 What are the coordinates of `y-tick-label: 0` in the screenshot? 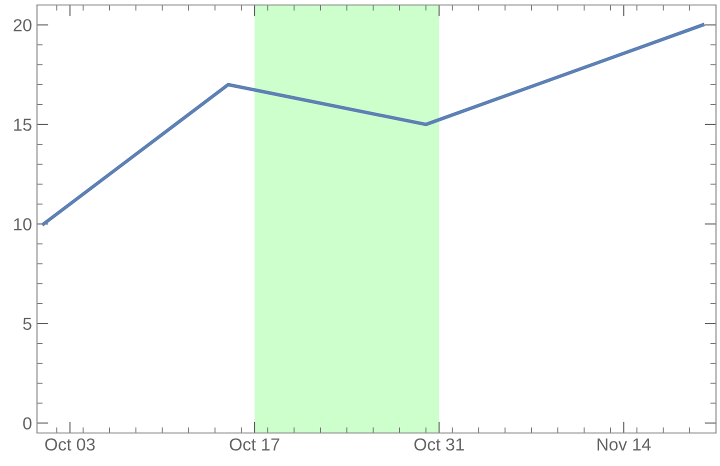 It's located at (27, 423).